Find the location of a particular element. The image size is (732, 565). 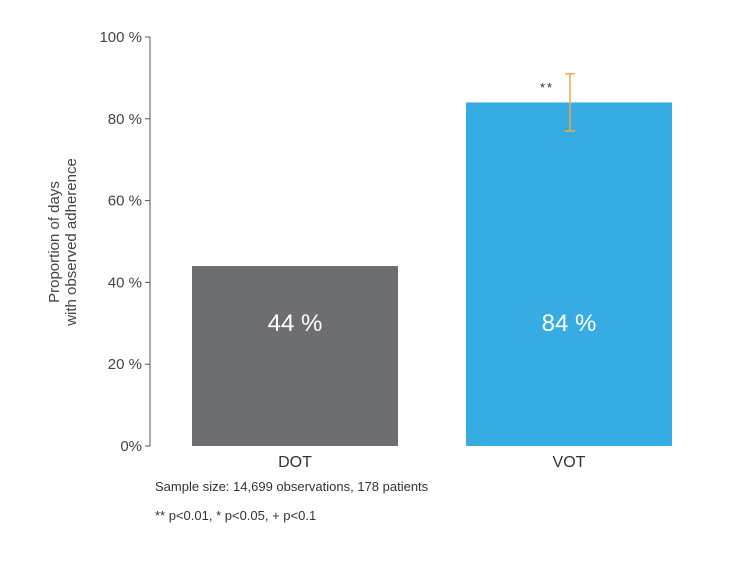

y-tick-label: 80 % is located at coordinates (125, 119).